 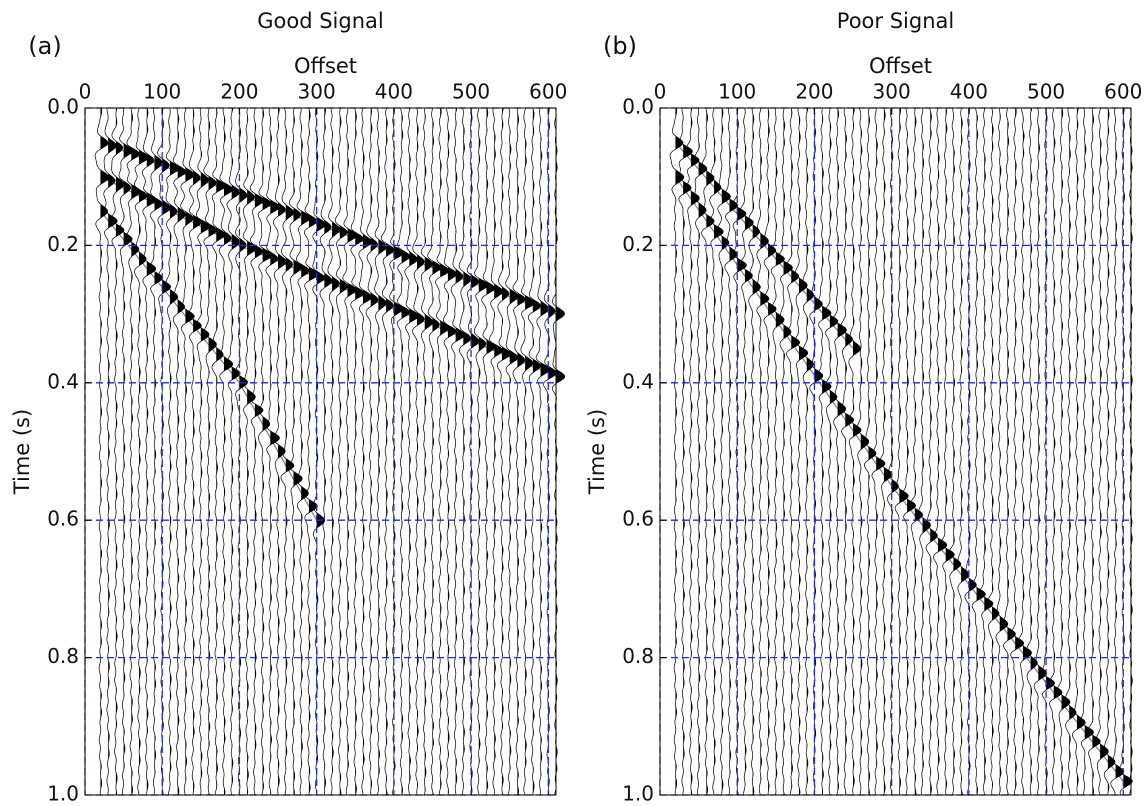 I want to click on x-tick-label: 200, so click(x=239, y=92).